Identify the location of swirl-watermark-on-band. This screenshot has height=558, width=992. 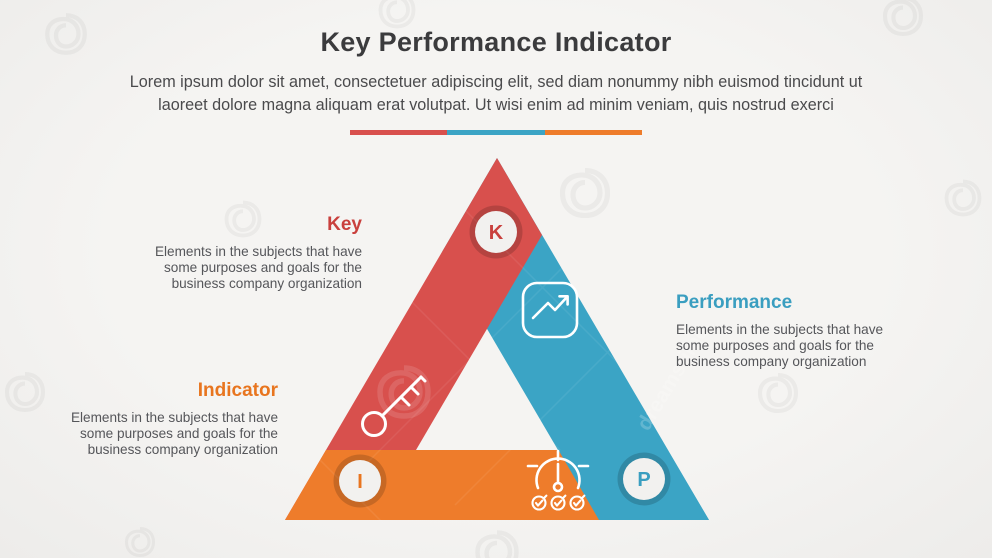
(404, 392).